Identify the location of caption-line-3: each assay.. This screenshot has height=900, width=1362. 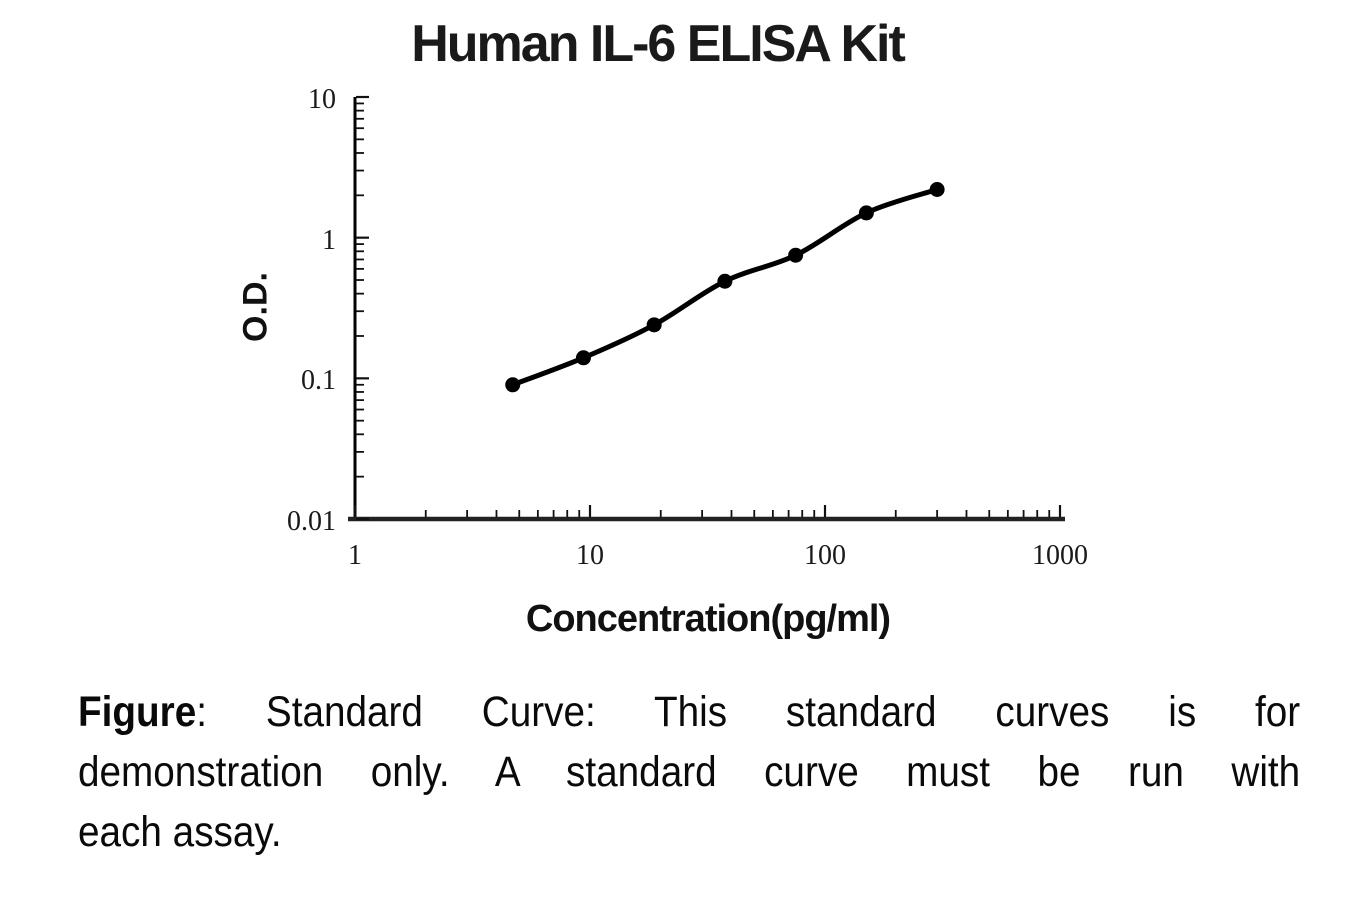
(180, 832).